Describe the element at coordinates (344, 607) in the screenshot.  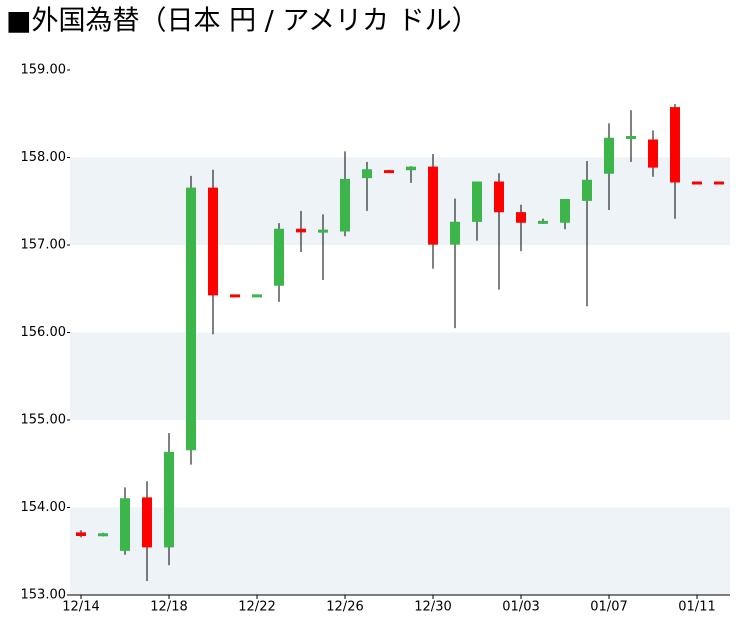
I see `x-tick-label: 12/26` at that location.